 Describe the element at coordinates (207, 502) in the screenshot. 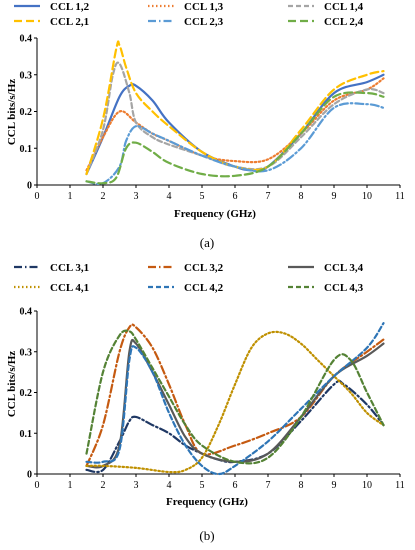

I see `x-axis-title-b: Frequency (GHz)` at that location.